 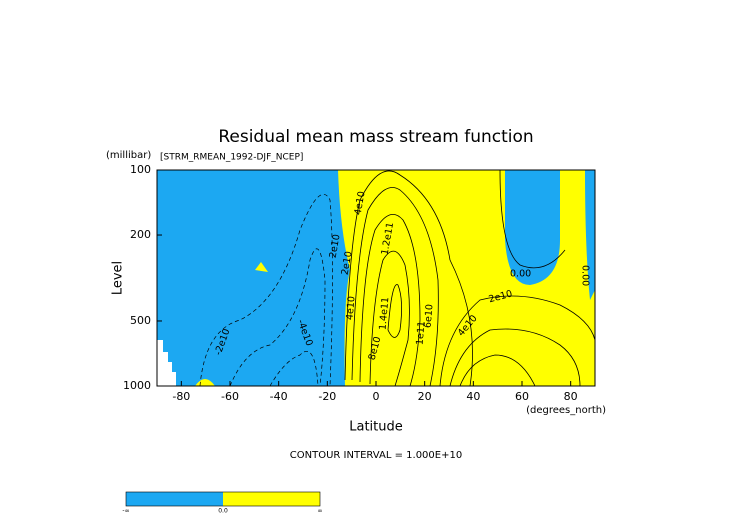 I want to click on y-tick-label: 500, so click(x=140, y=320).